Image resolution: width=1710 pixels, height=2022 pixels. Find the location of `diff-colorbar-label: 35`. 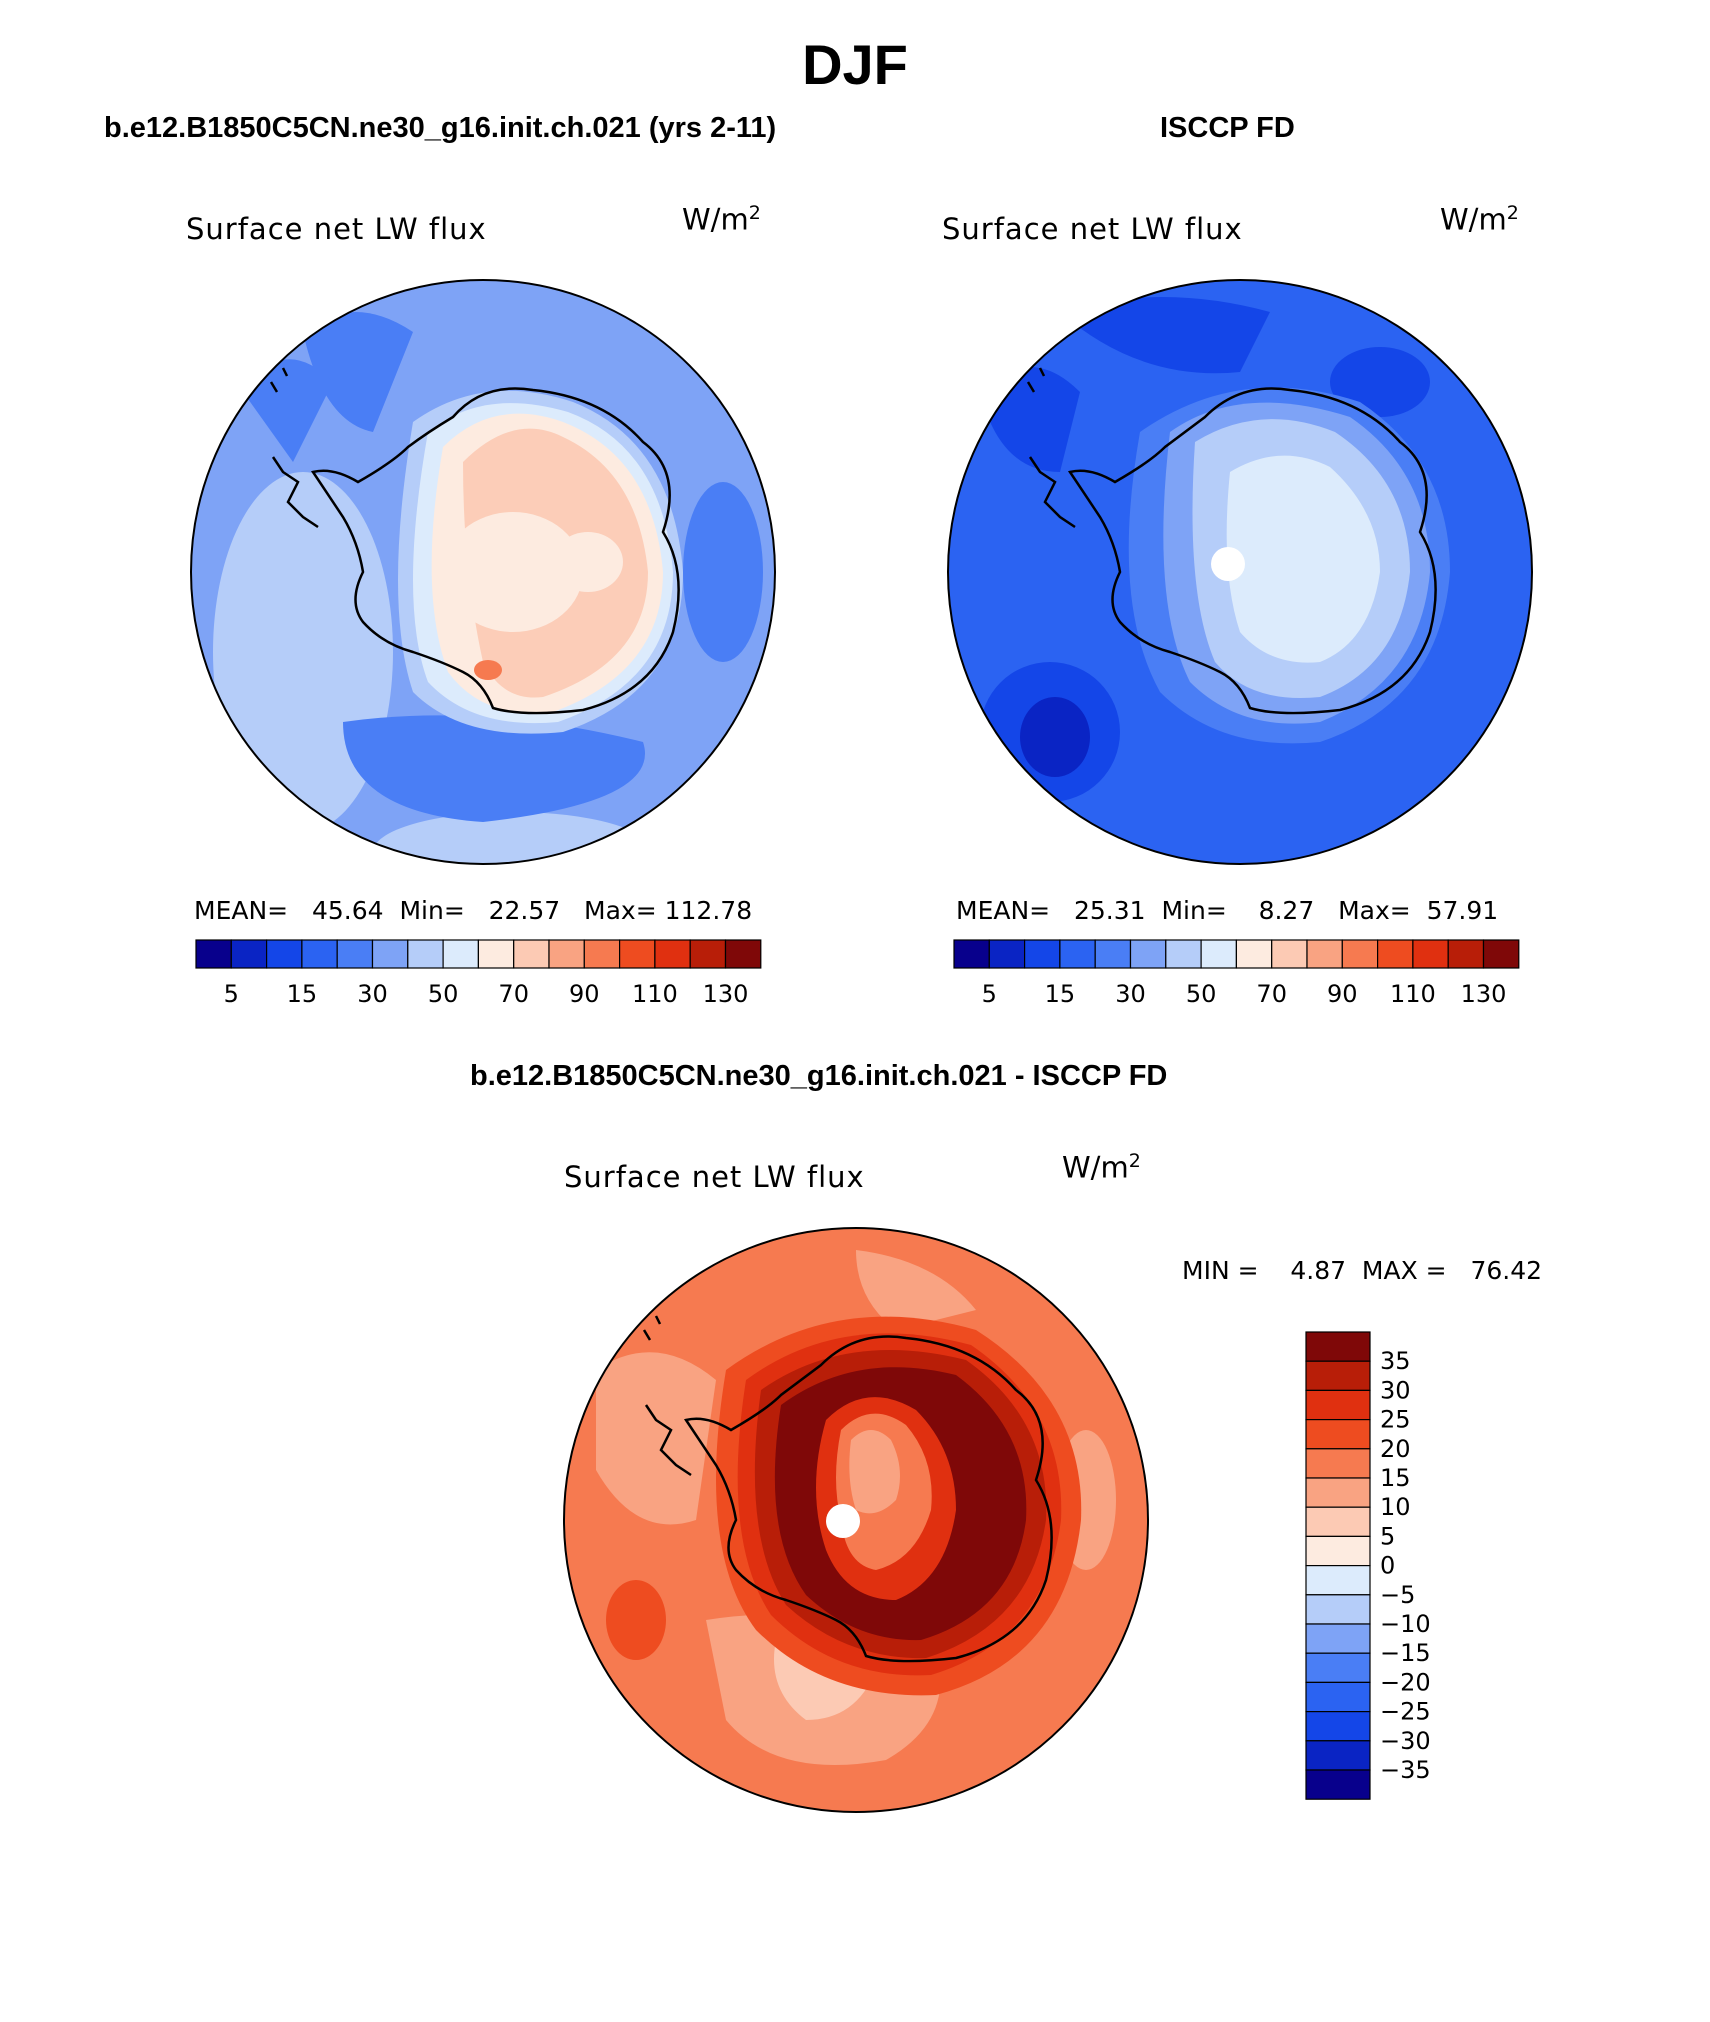

diff-colorbar-label: 35 is located at coordinates (1395, 1361).